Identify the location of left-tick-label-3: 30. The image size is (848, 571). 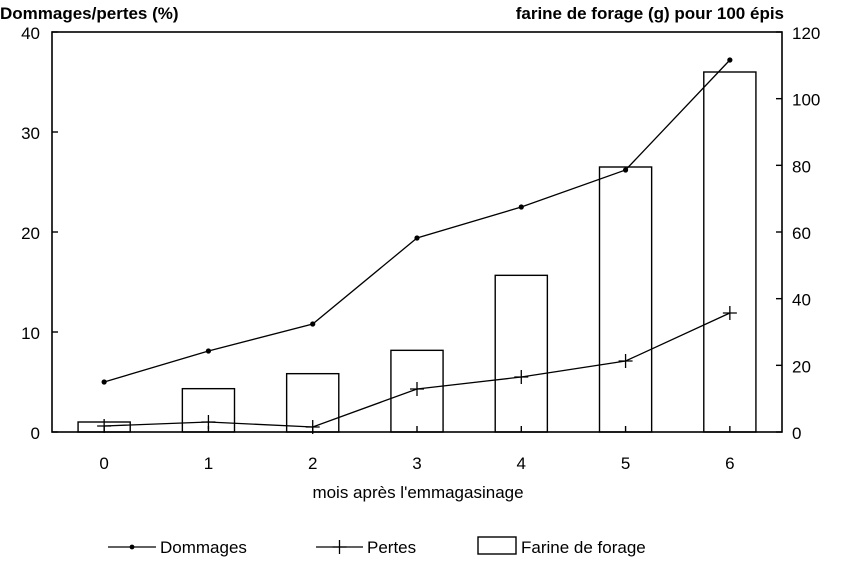
(30, 133).